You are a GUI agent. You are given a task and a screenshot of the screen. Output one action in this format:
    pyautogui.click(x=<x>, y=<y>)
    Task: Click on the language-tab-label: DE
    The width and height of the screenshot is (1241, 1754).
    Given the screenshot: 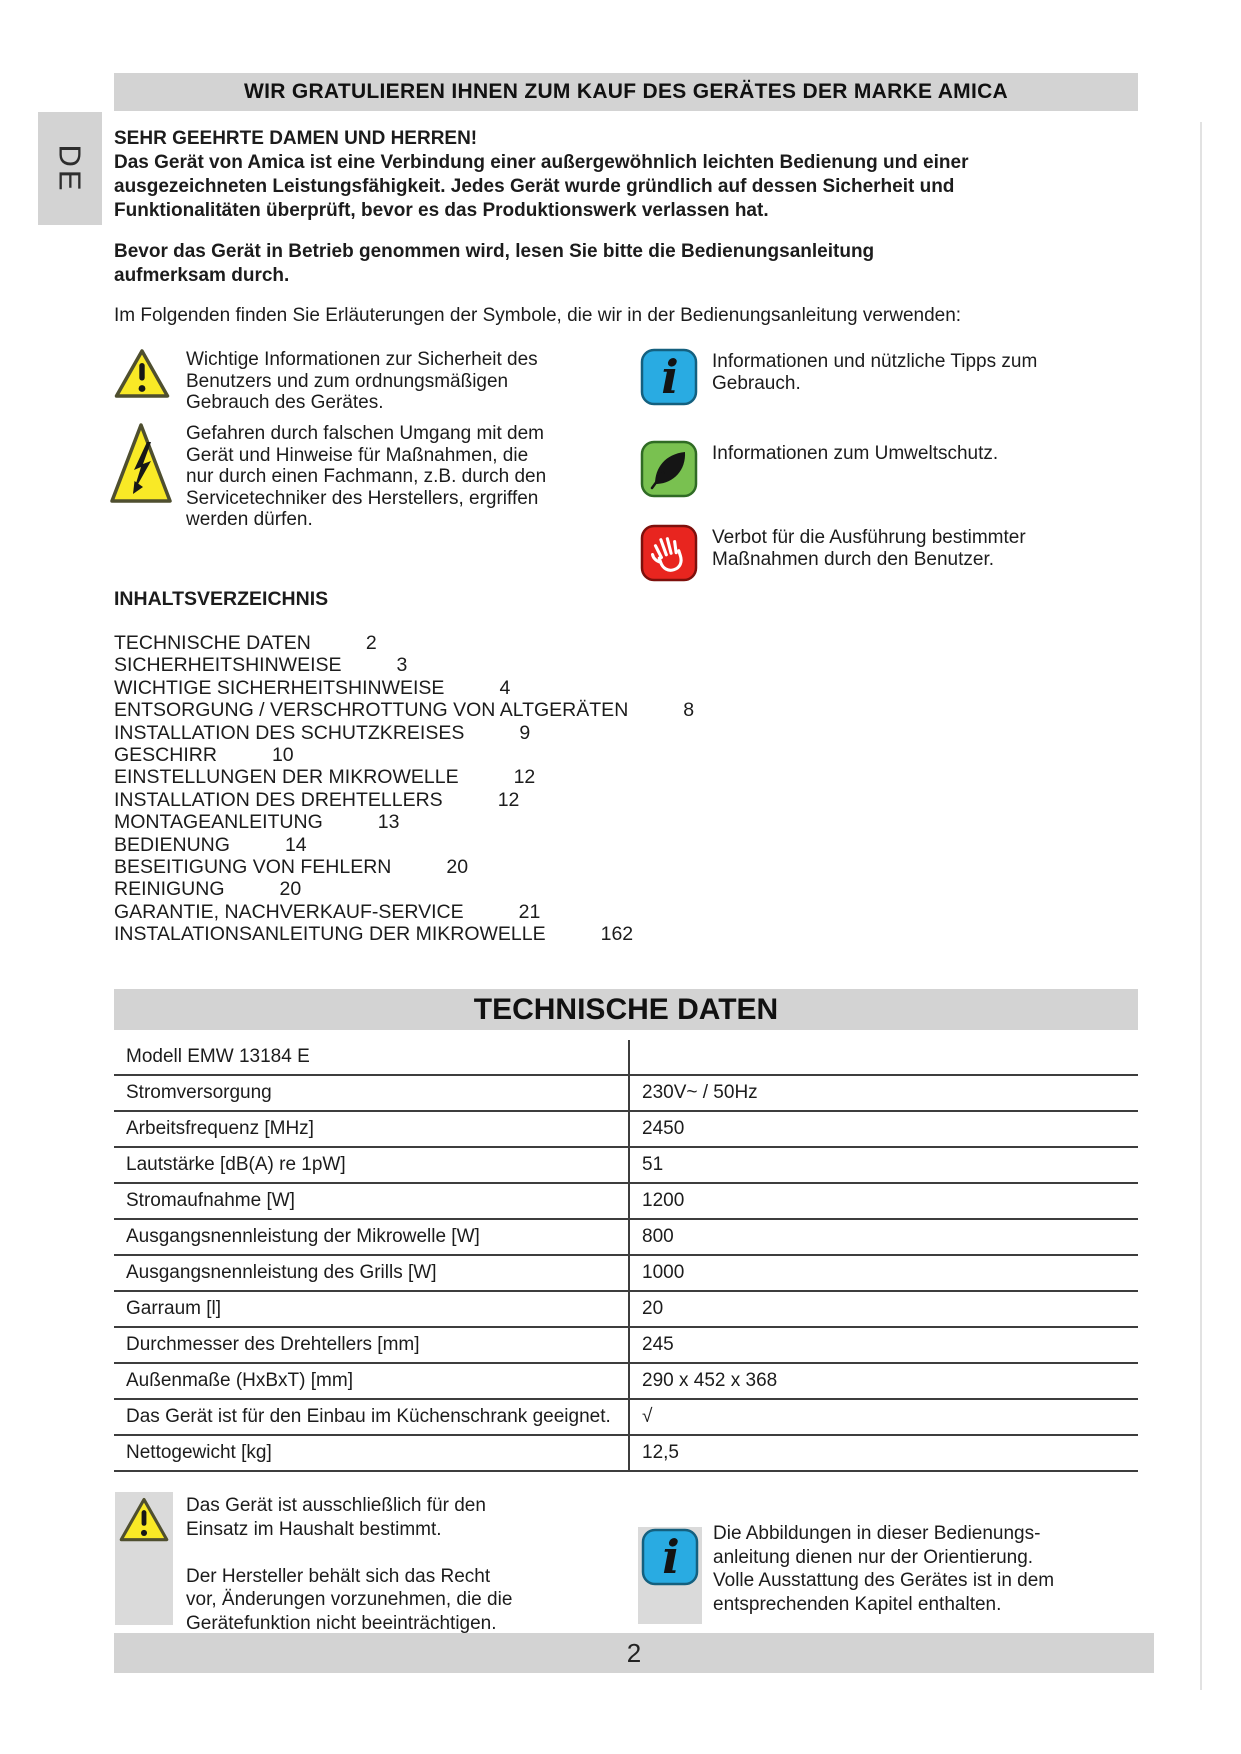 What is the action you would take?
    pyautogui.click(x=70, y=168)
    